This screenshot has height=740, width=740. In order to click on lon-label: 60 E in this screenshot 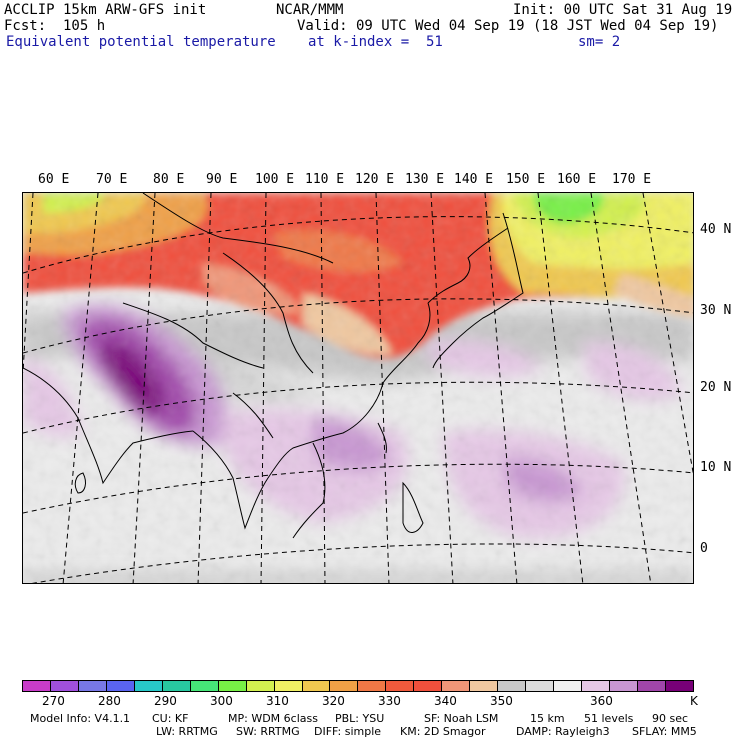, I will do `click(54, 179)`.